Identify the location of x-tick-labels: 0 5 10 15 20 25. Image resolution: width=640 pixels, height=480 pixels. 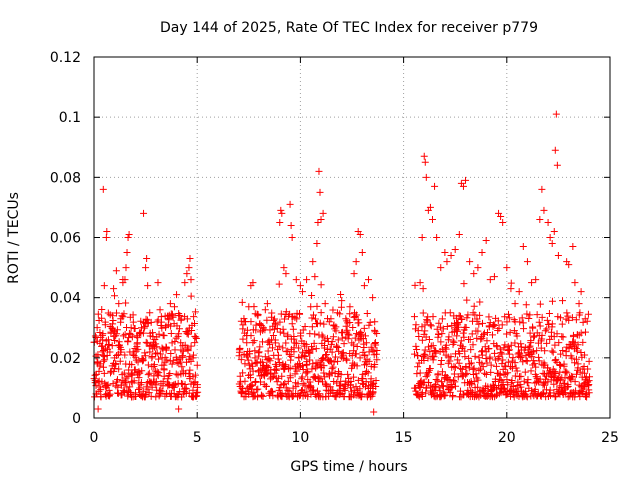
(354, 438).